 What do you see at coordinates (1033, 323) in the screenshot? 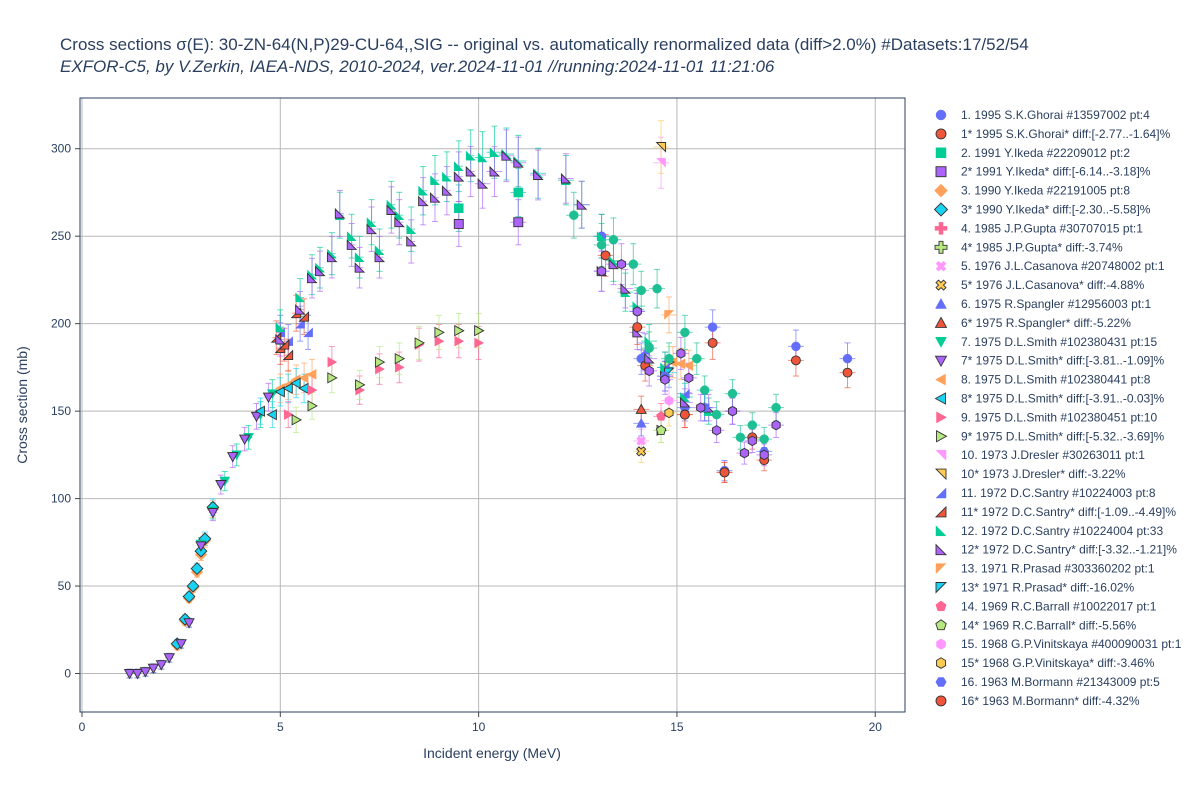
I see `legend-item: 6* 1975 R.Spangler* diff:-5.22%` at bounding box center [1033, 323].